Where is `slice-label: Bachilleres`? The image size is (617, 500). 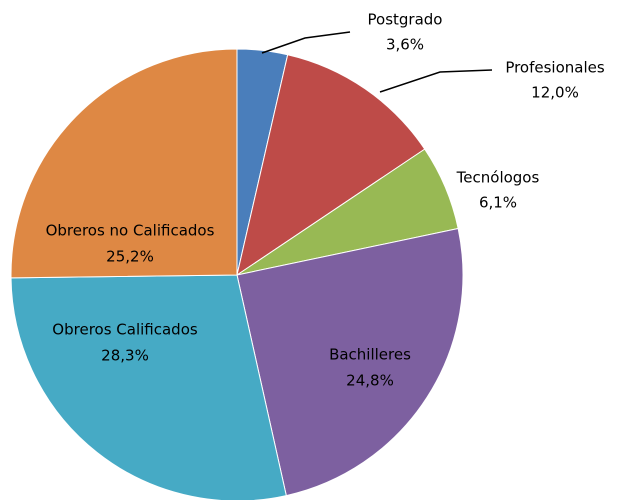 slice-label: Bachilleres is located at coordinates (370, 355).